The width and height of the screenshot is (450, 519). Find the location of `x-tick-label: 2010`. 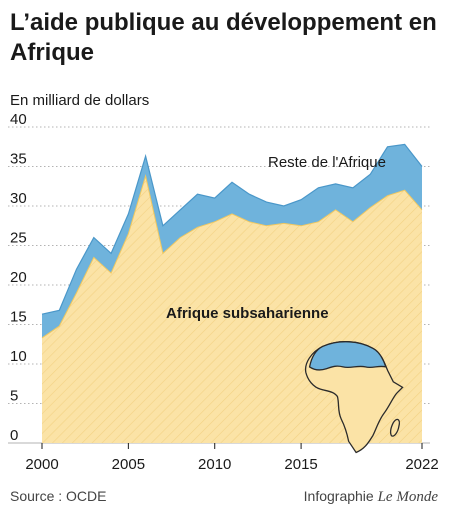

x-tick-label: 2010 is located at coordinates (214, 464).